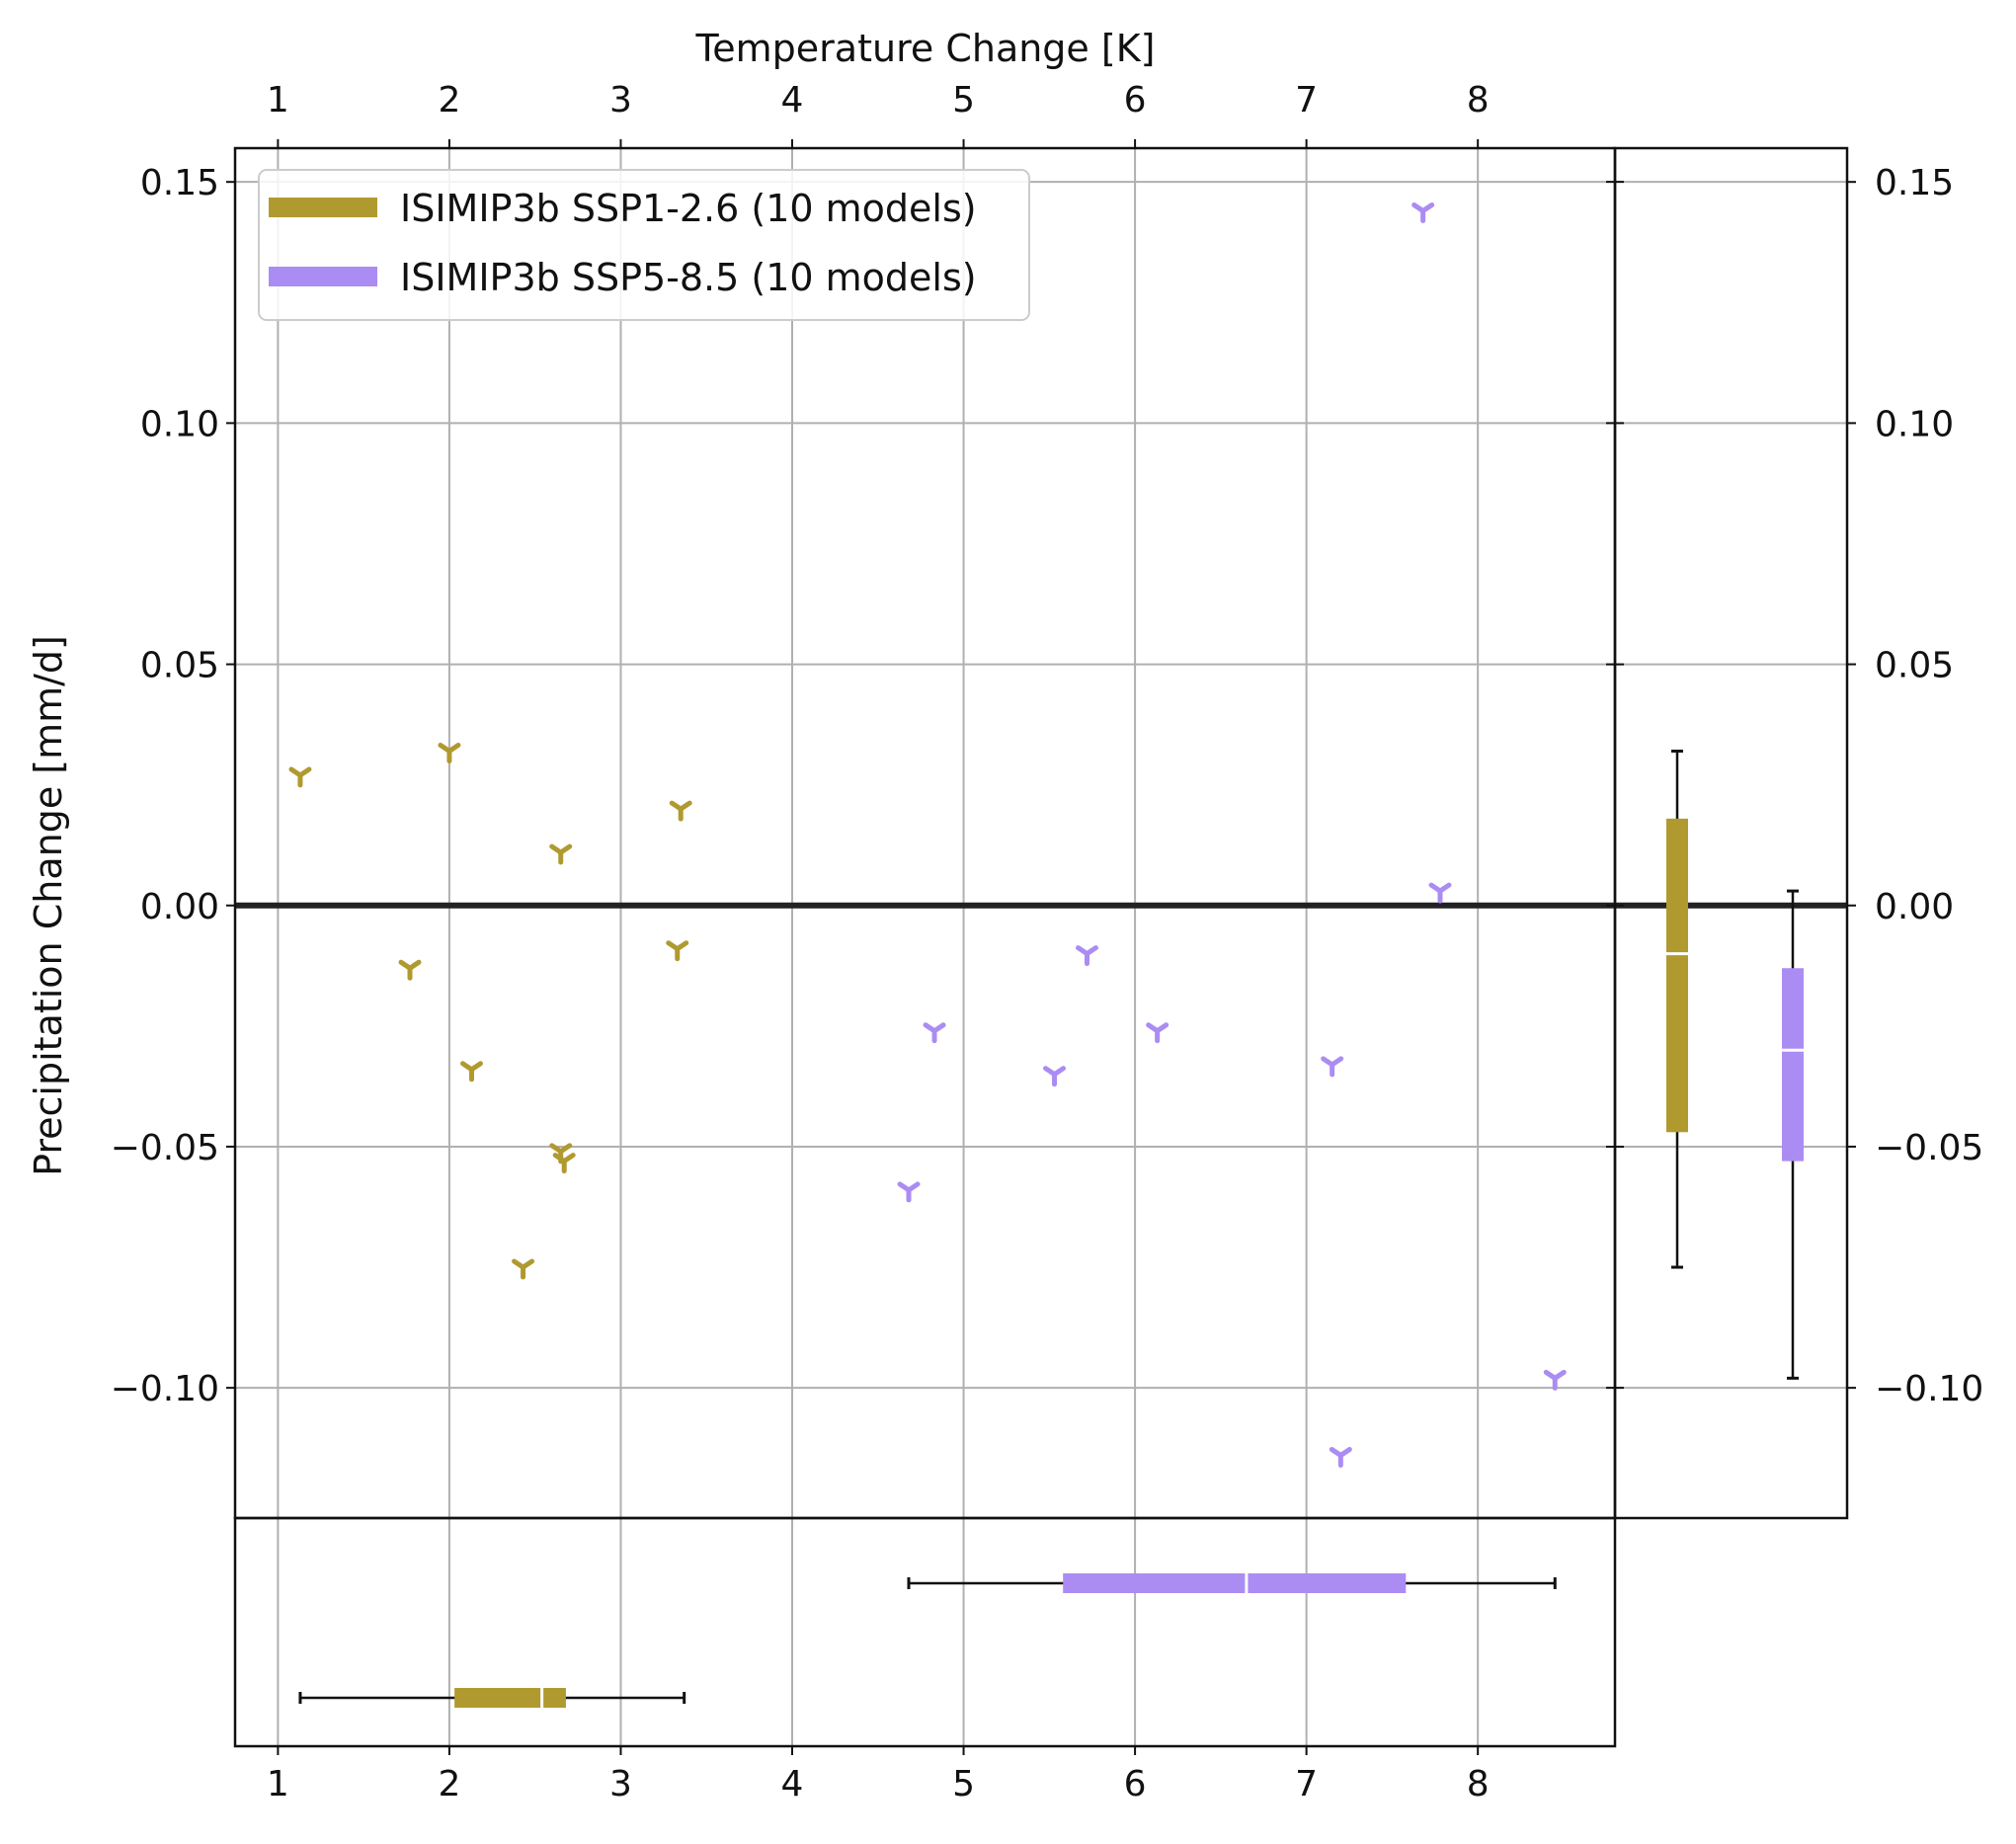  I want to click on x-tick-label-bottom: 7, so click(1306, 1784).